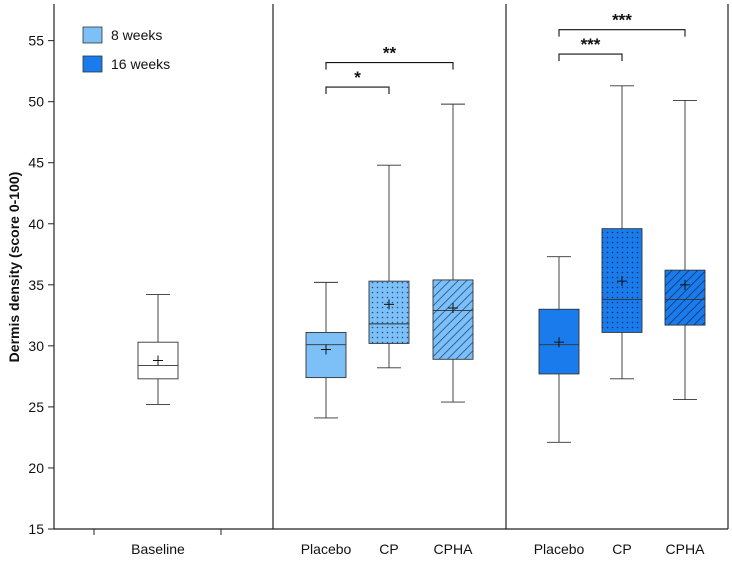 Image resolution: width=732 pixels, height=562 pixels. I want to click on x-tick-label: Baseline, so click(158, 549).